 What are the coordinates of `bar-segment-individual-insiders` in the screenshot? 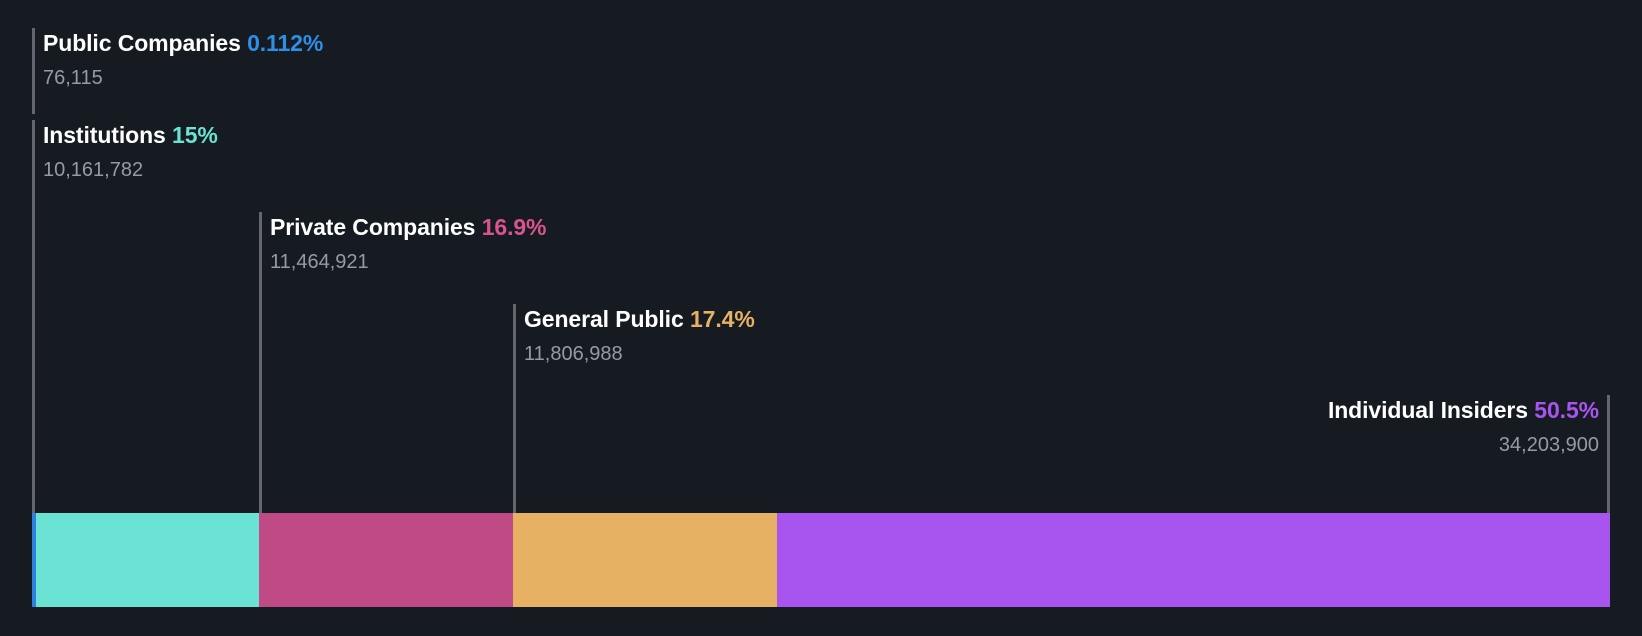 It's located at (1193, 560).